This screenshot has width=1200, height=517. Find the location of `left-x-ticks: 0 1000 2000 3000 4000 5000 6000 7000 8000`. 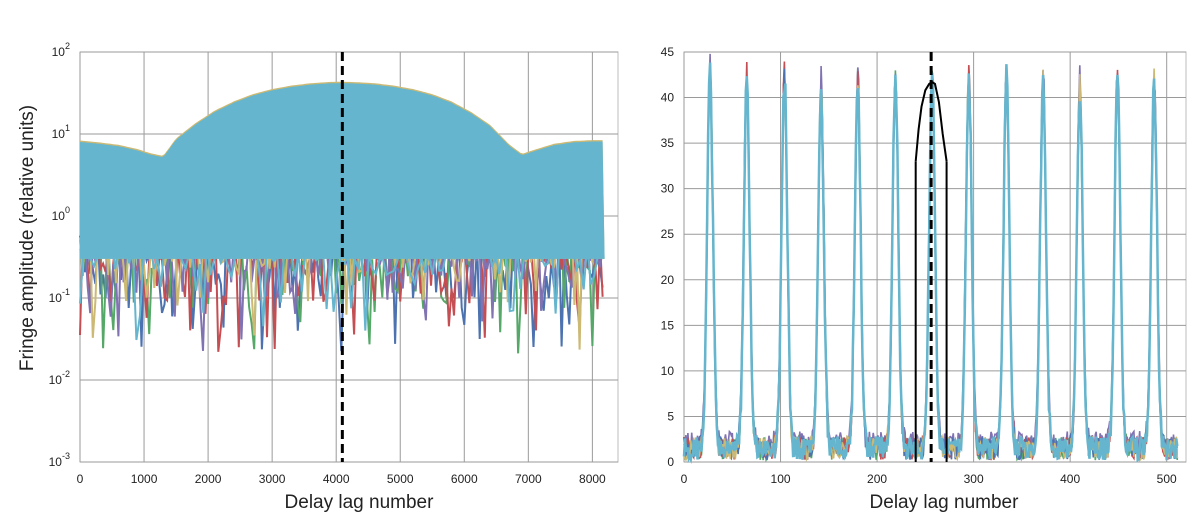

left-x-ticks: 0 1000 2000 3000 4000 5000 6000 7000 8000 is located at coordinates (341, 479).